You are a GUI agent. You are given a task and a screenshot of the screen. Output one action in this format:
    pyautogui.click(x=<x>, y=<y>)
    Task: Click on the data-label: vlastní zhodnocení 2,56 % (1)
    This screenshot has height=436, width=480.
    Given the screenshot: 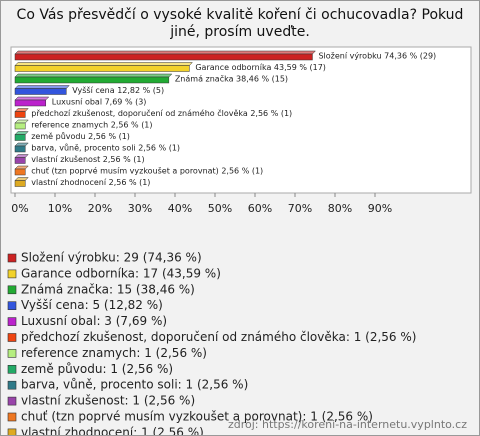 What is the action you would take?
    pyautogui.click(x=90, y=182)
    